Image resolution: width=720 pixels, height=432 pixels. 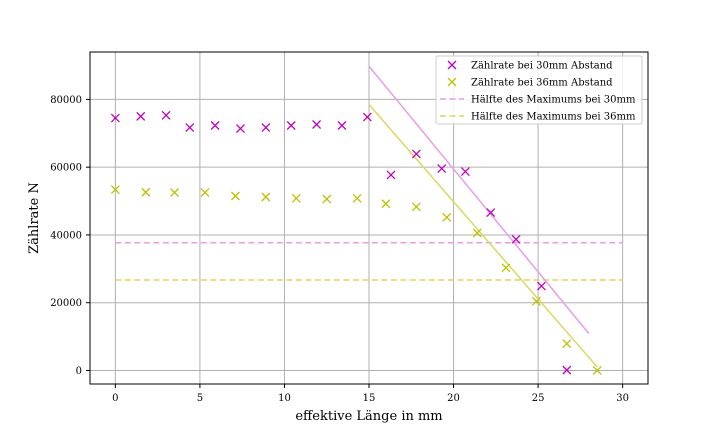 I want to click on x-tick-label: 30, so click(x=622, y=398).